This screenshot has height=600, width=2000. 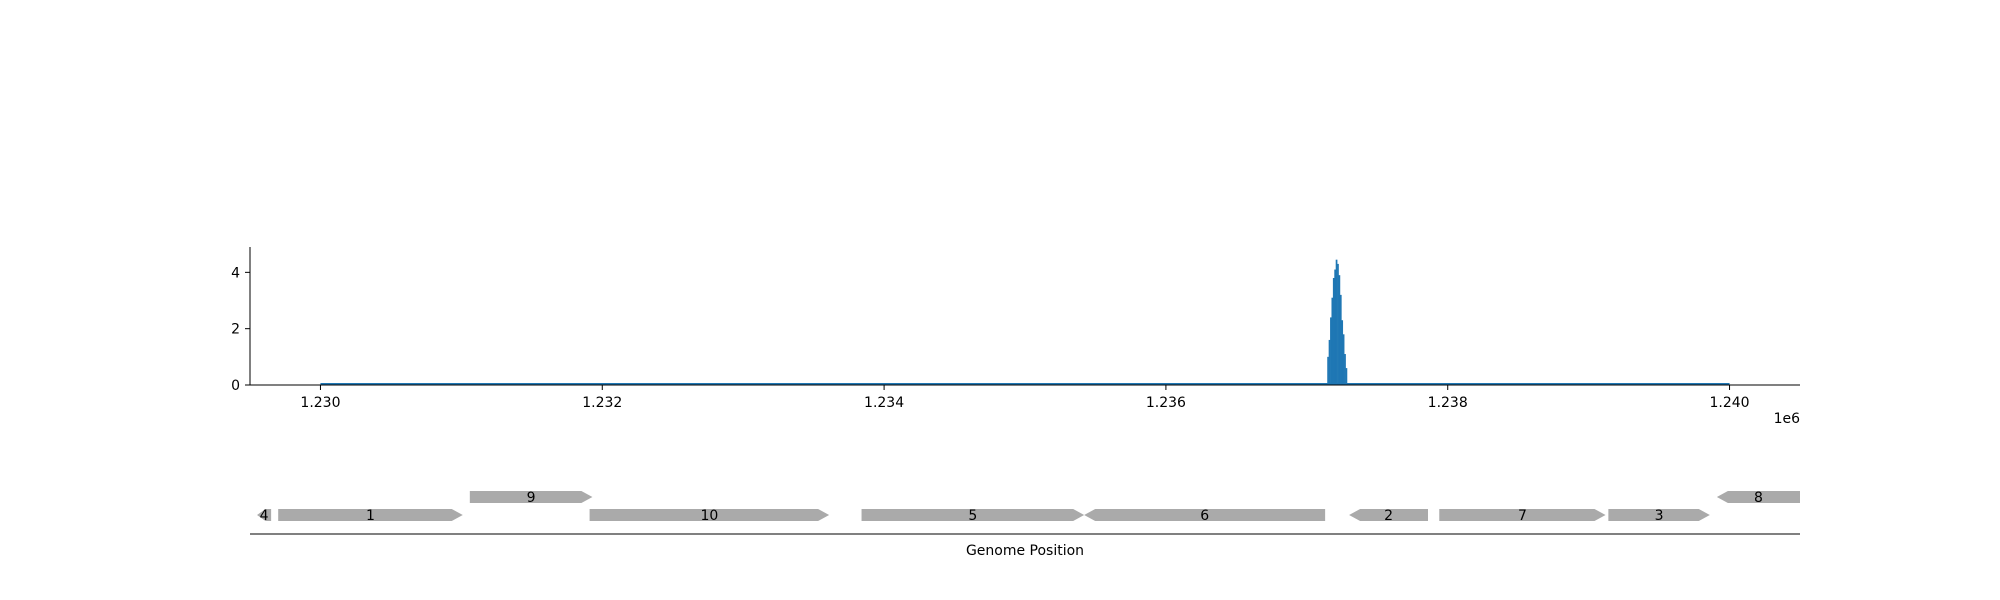 I want to click on gene-label: 8, so click(x=1758, y=498).